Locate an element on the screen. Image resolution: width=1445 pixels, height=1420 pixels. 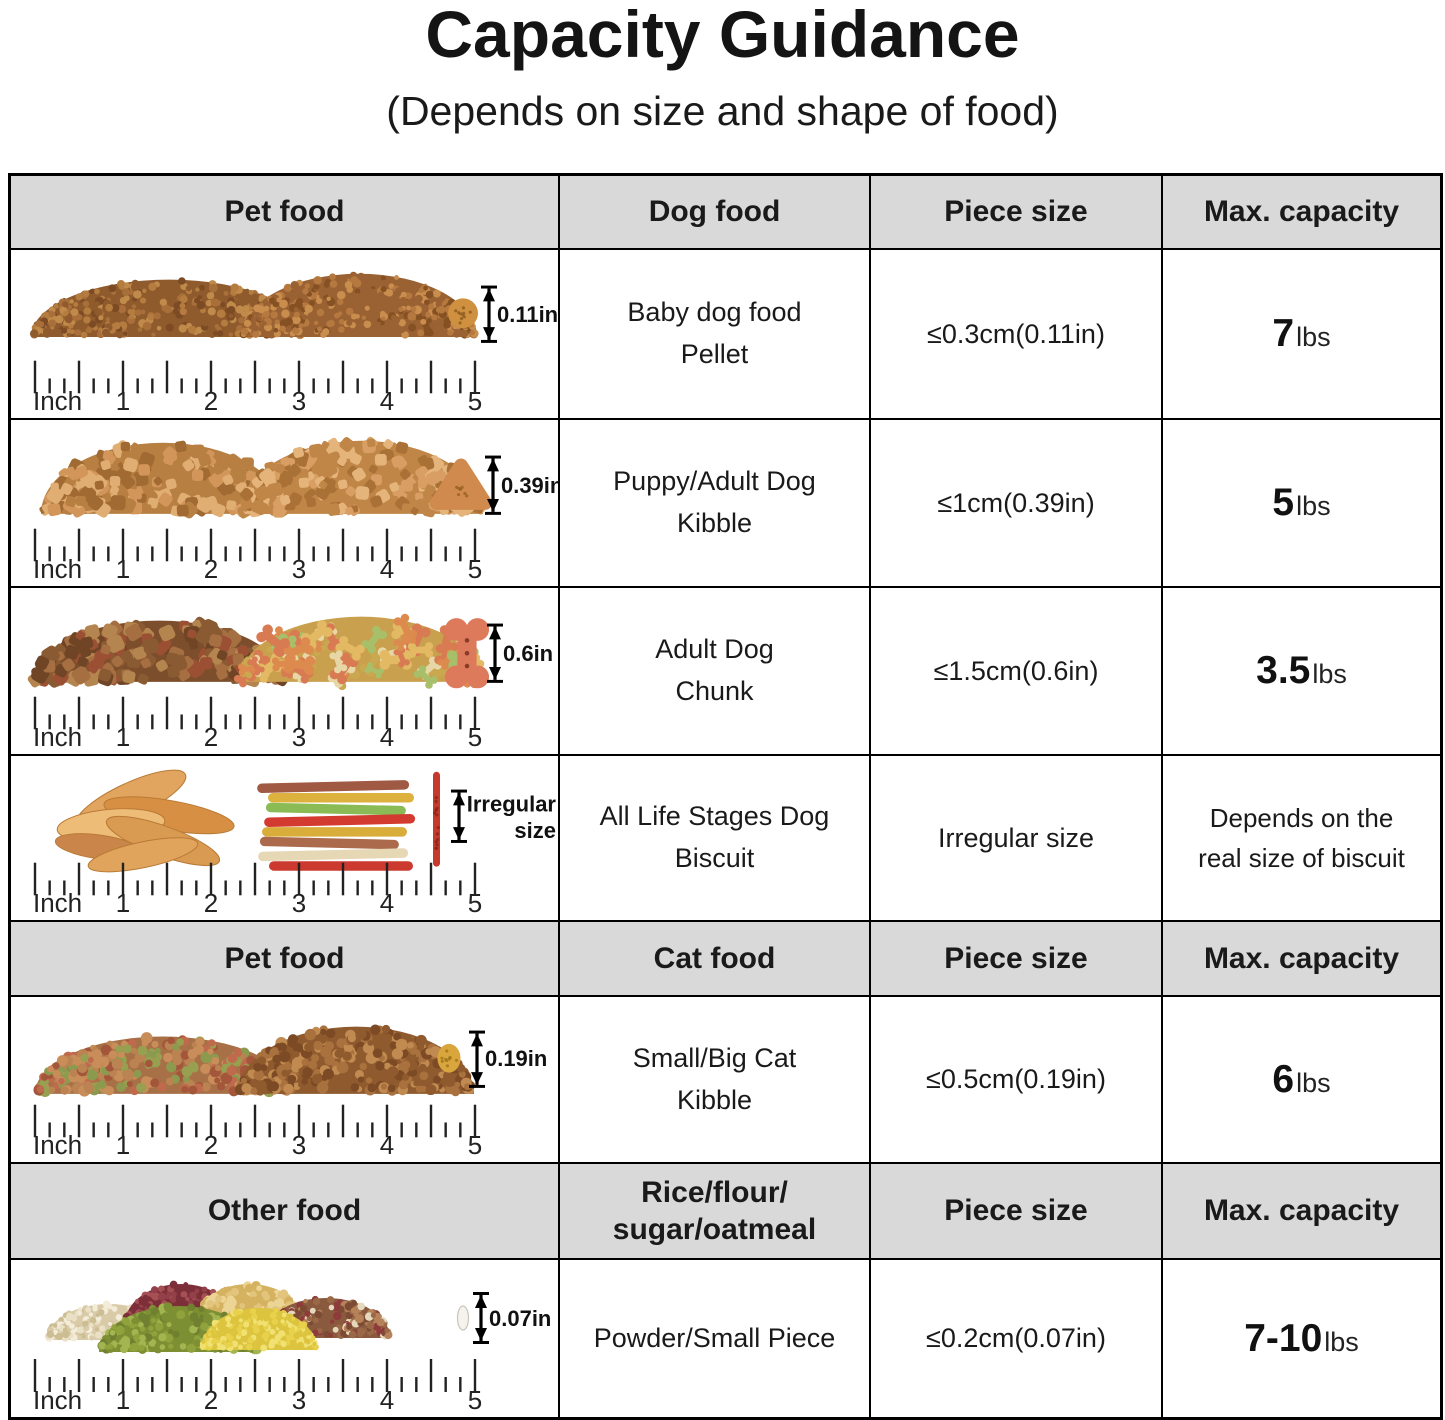
food-name-line: All Life Stages Dog is located at coordinates (714, 816).